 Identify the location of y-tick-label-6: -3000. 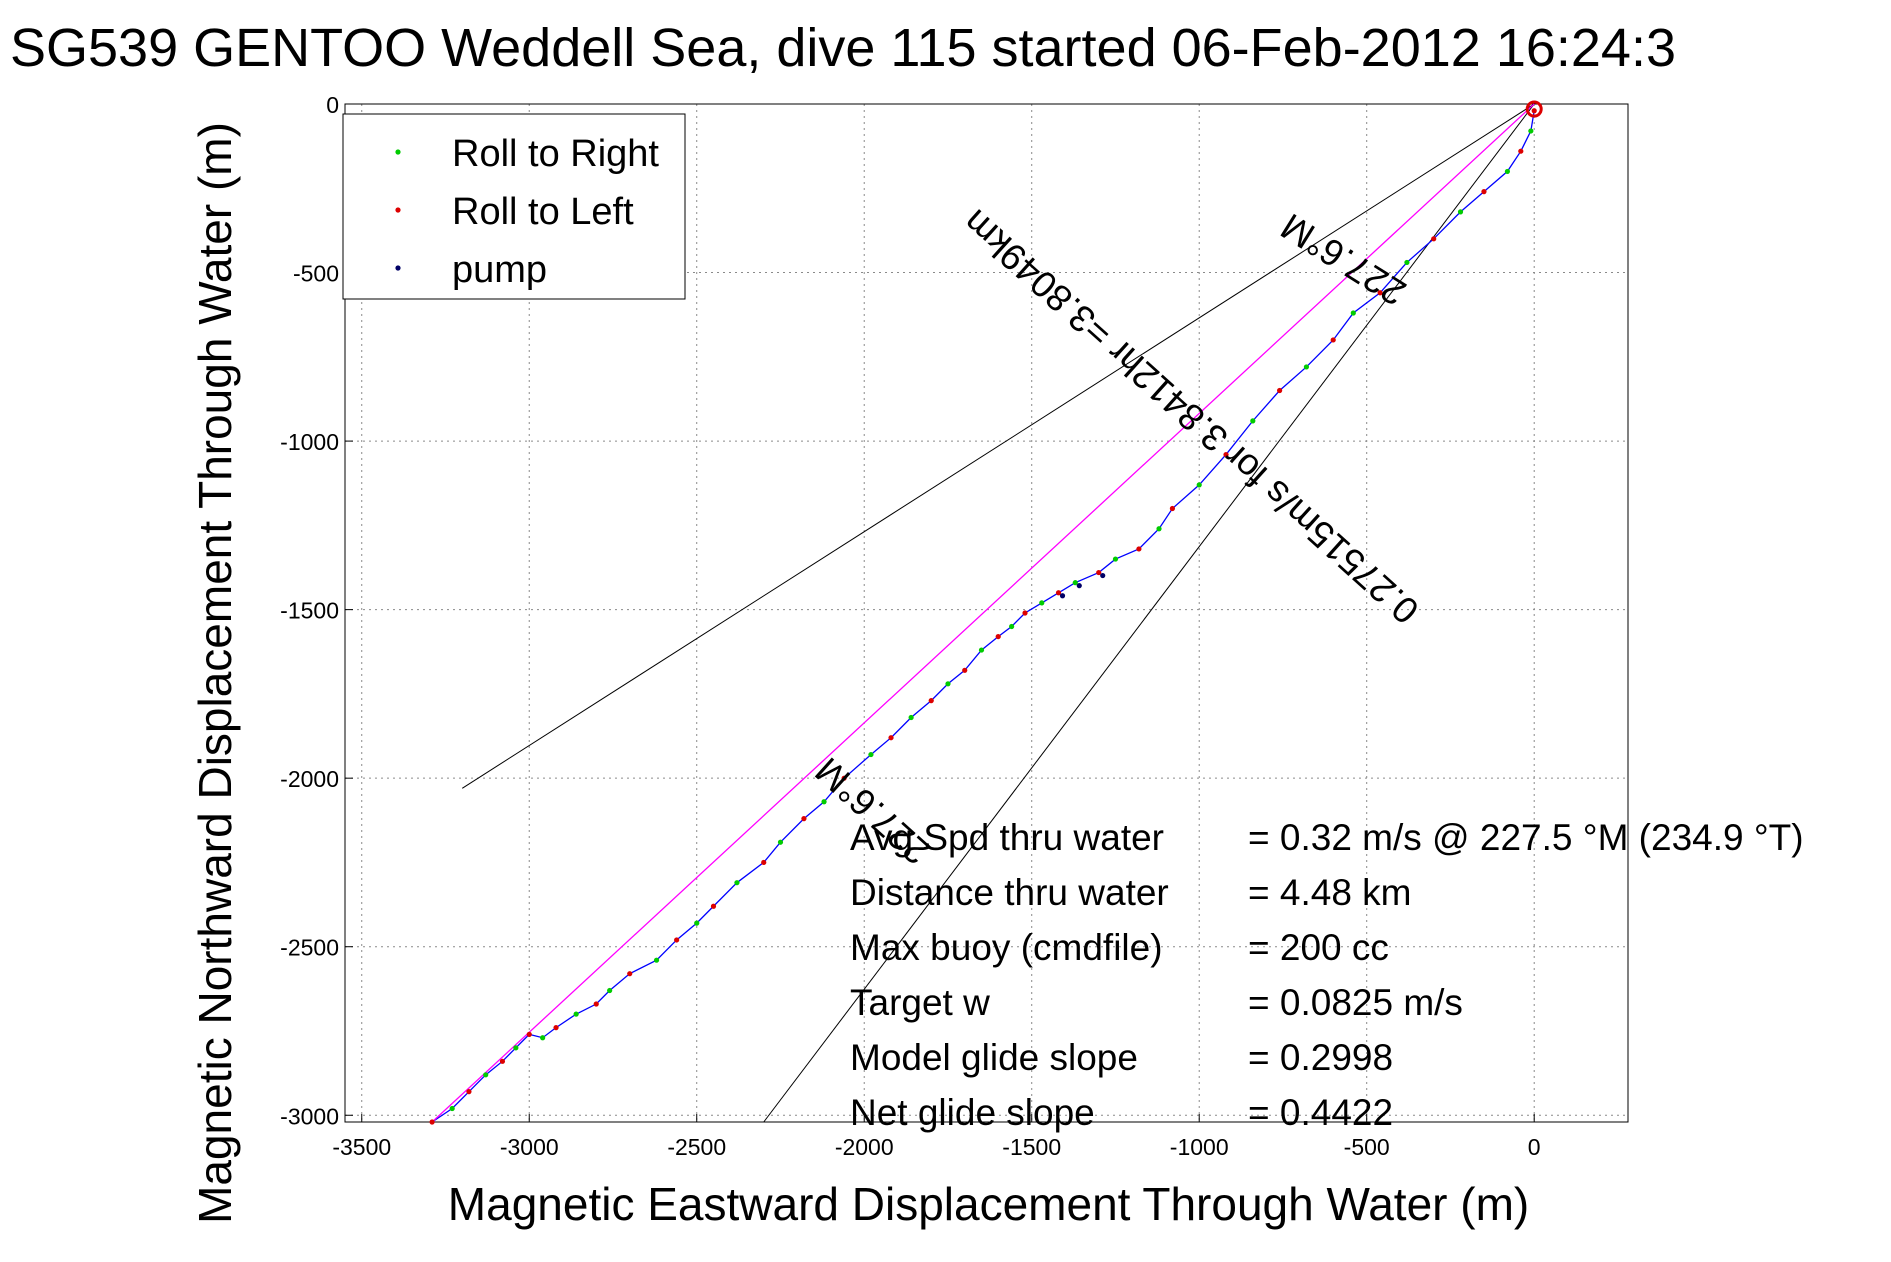
(309, 1116).